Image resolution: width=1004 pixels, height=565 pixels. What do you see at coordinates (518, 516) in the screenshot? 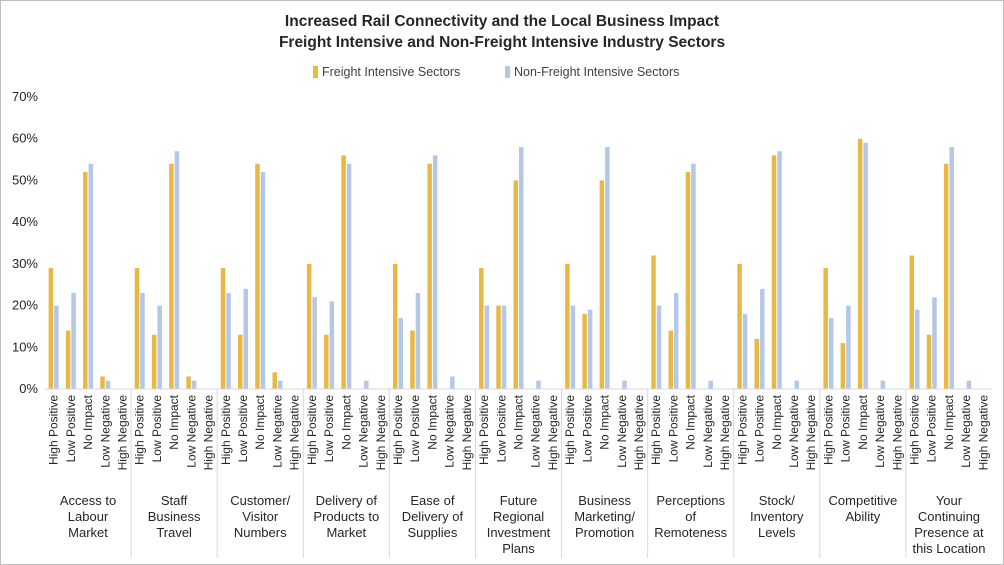
I see `group-label: Regional` at bounding box center [518, 516].